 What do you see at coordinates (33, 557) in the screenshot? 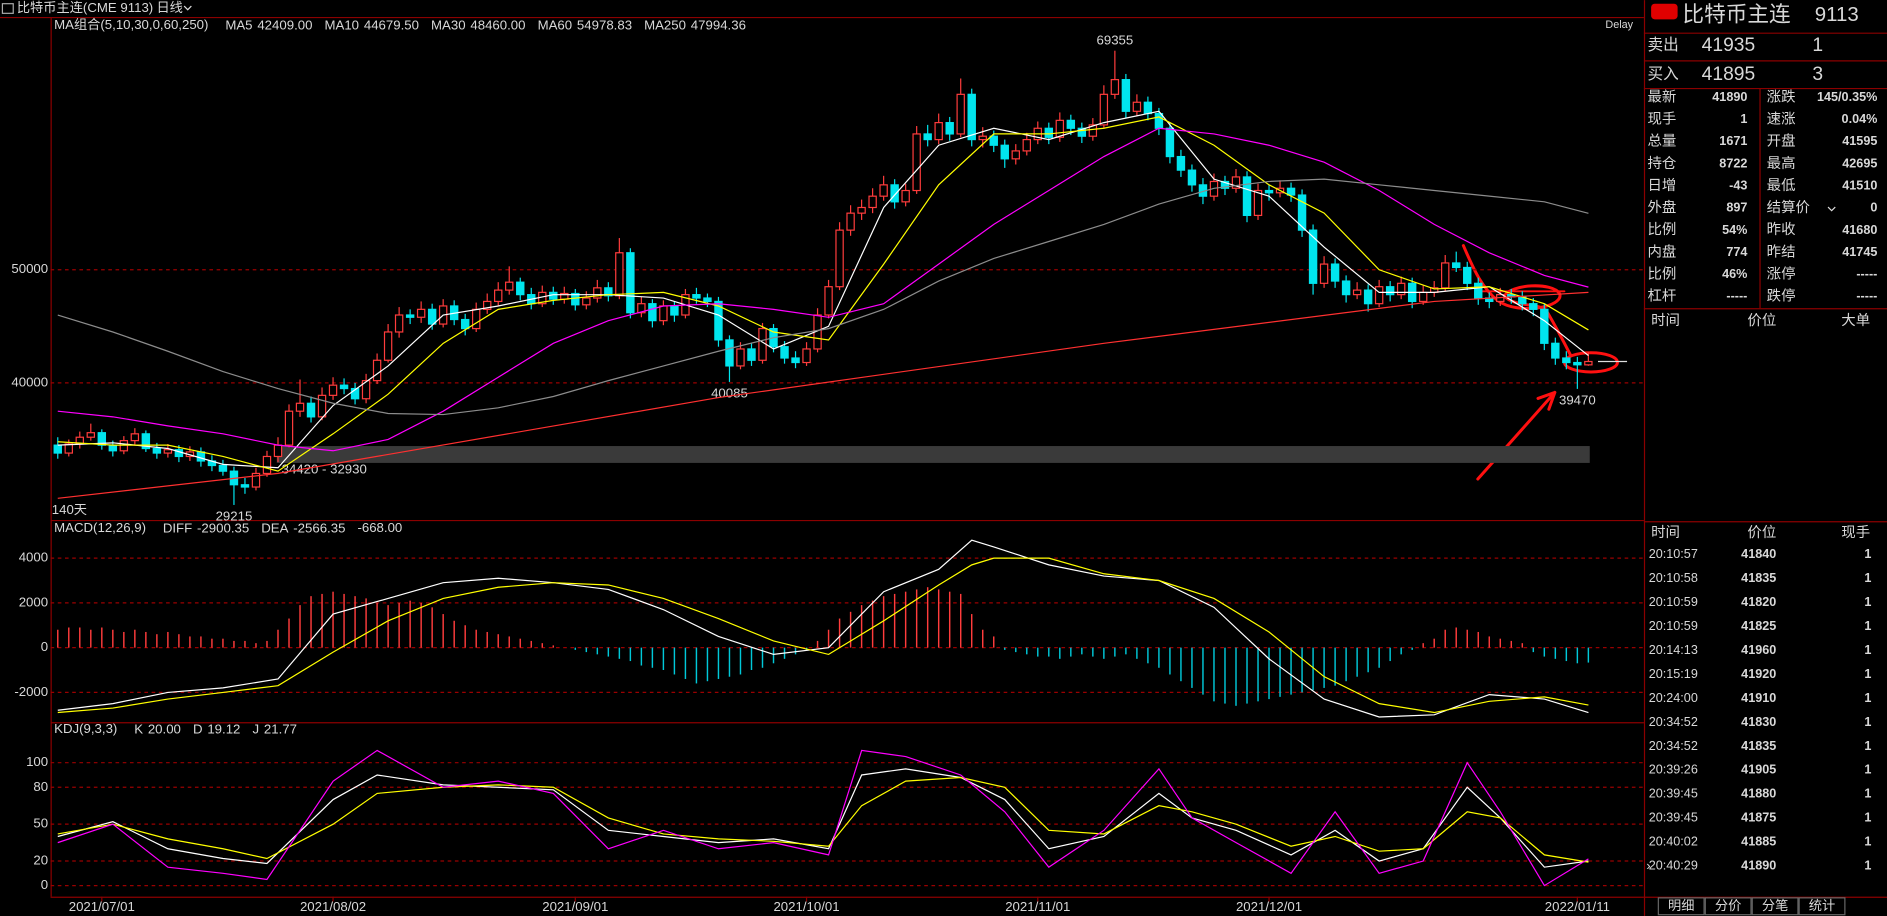
I see `y-tick-label: 4000` at bounding box center [33, 557].